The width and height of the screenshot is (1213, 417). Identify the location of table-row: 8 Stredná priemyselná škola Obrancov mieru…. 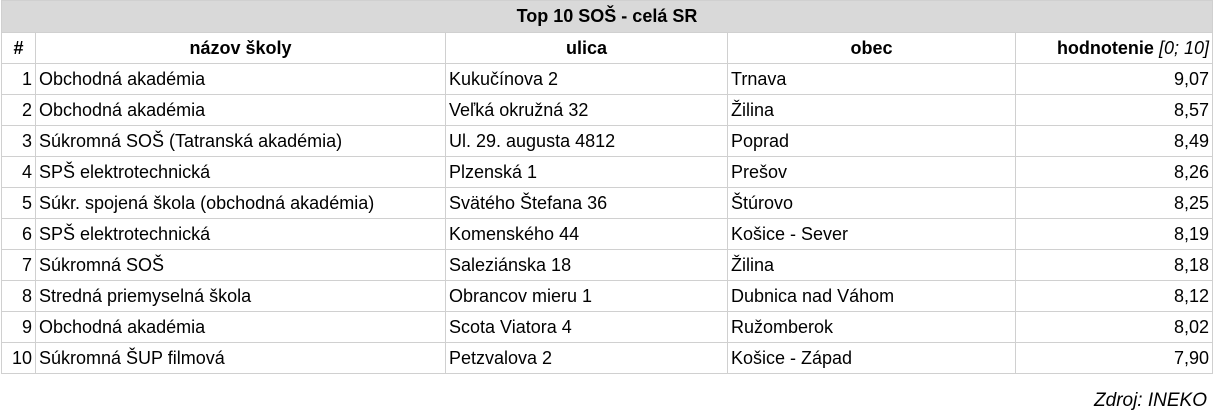
(607, 296).